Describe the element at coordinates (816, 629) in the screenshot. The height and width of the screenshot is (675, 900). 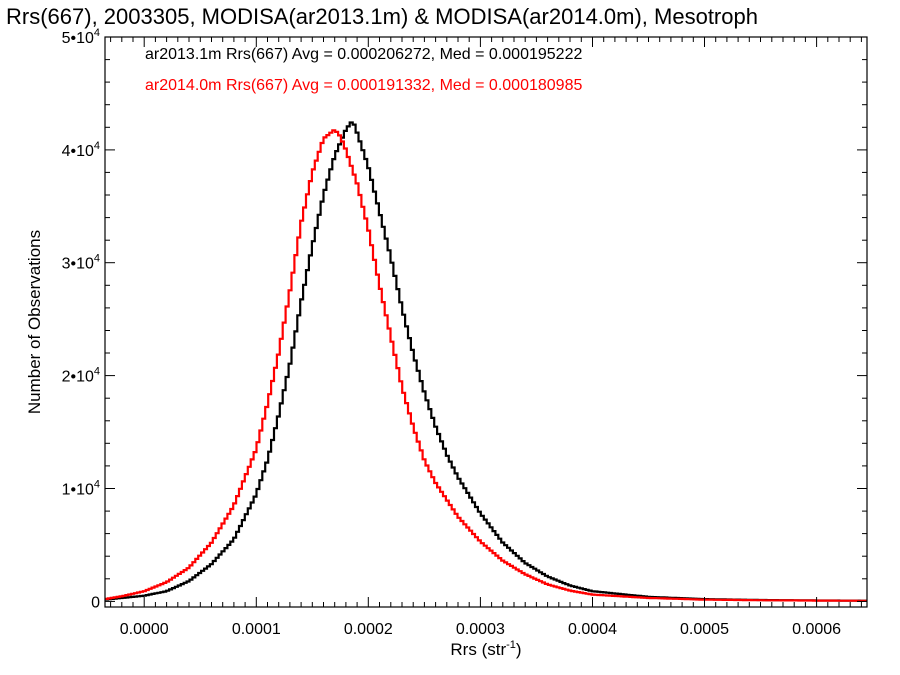
I see `x-tick-label: 0.0006` at that location.